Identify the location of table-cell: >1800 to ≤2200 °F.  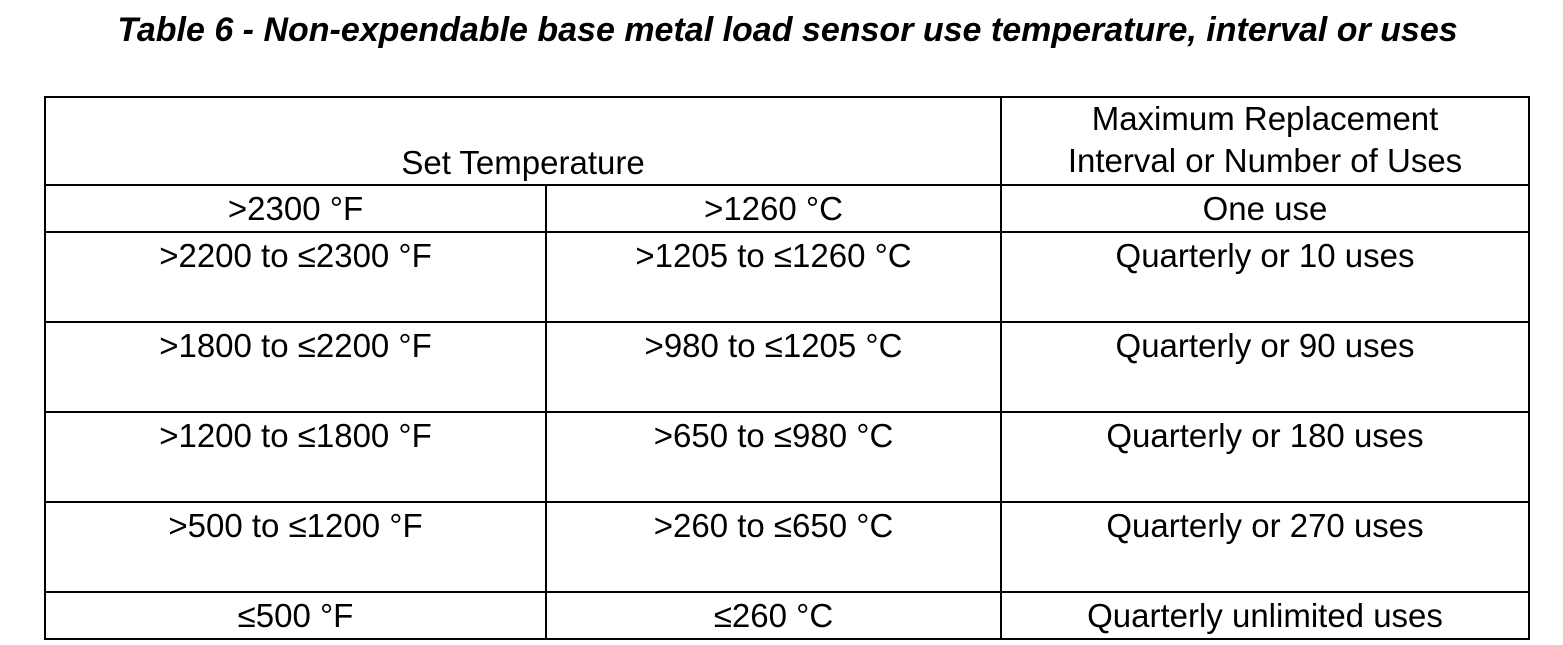
(295, 367).